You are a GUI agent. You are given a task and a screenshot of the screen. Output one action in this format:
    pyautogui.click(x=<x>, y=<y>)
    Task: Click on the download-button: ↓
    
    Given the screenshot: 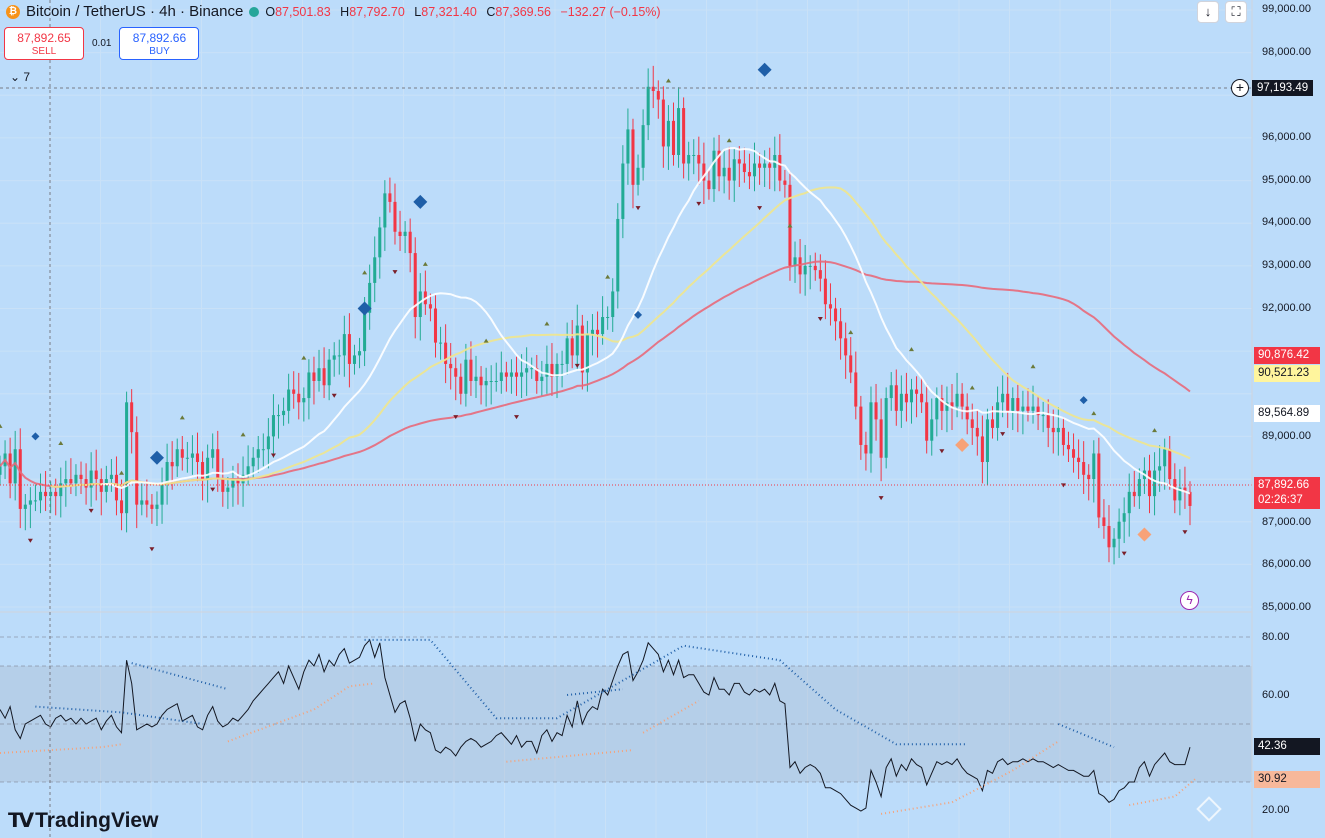 What is the action you would take?
    pyautogui.click(x=1208, y=12)
    